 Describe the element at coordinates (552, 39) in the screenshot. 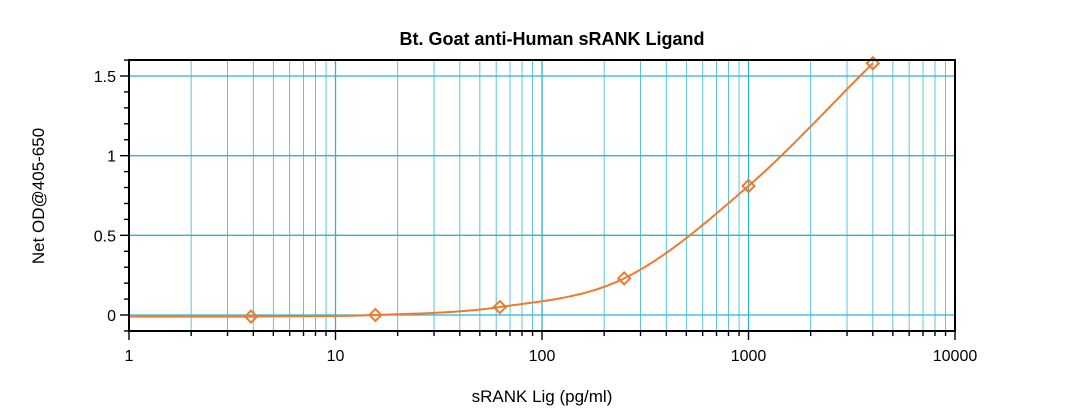

I see `chart-title: Bt. Goat anti-Human sRANK Ligand` at that location.